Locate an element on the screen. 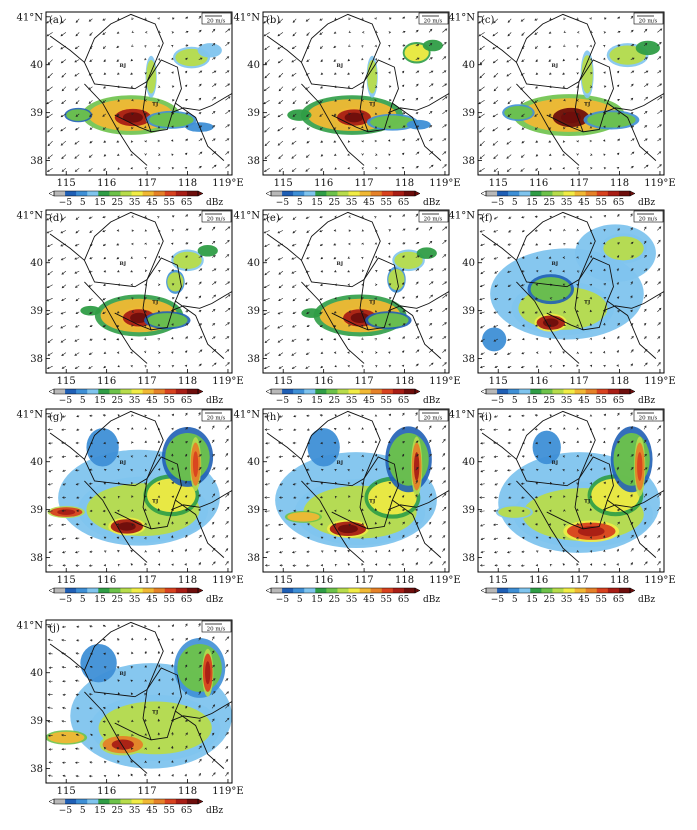  x-tick-label: 117 is located at coordinates (579, 580).